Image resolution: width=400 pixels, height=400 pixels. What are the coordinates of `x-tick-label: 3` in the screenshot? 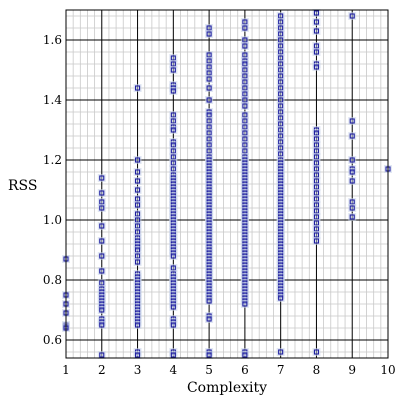 It's located at (138, 370).